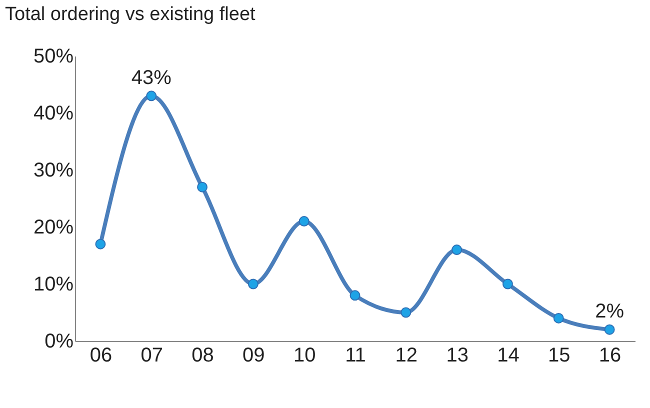  I want to click on y-tick-label: 10%, so click(53, 285).